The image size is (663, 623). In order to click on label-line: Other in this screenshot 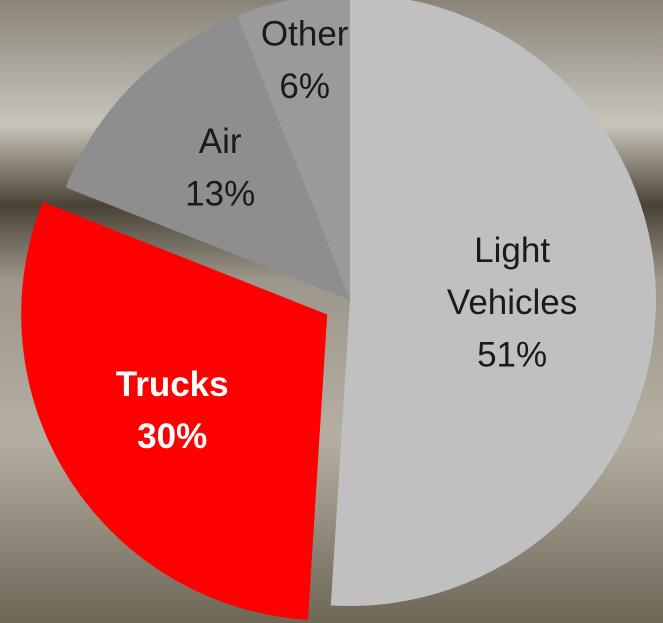, I will do `click(305, 34)`.